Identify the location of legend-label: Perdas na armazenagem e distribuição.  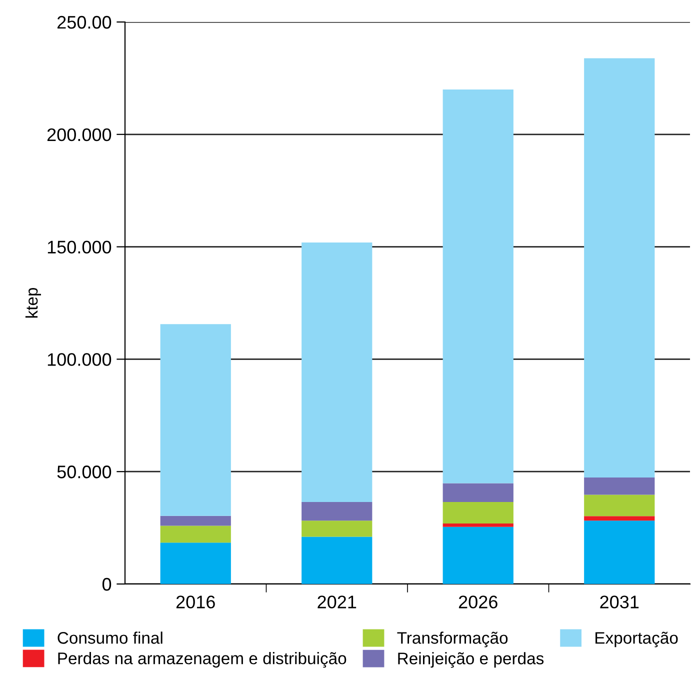
(202, 660).